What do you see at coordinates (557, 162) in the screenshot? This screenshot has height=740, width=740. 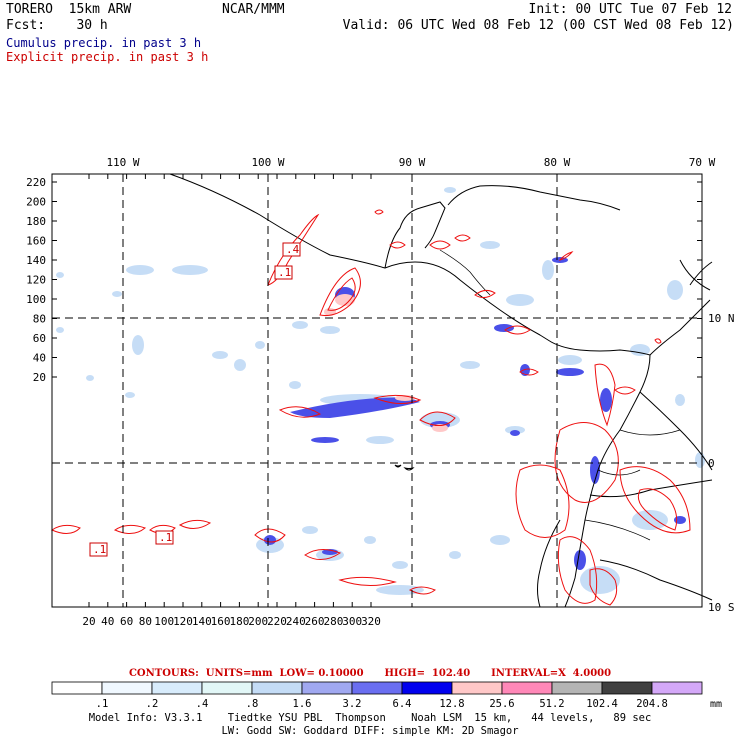 I see `top-lon-label: 80 W` at bounding box center [557, 162].